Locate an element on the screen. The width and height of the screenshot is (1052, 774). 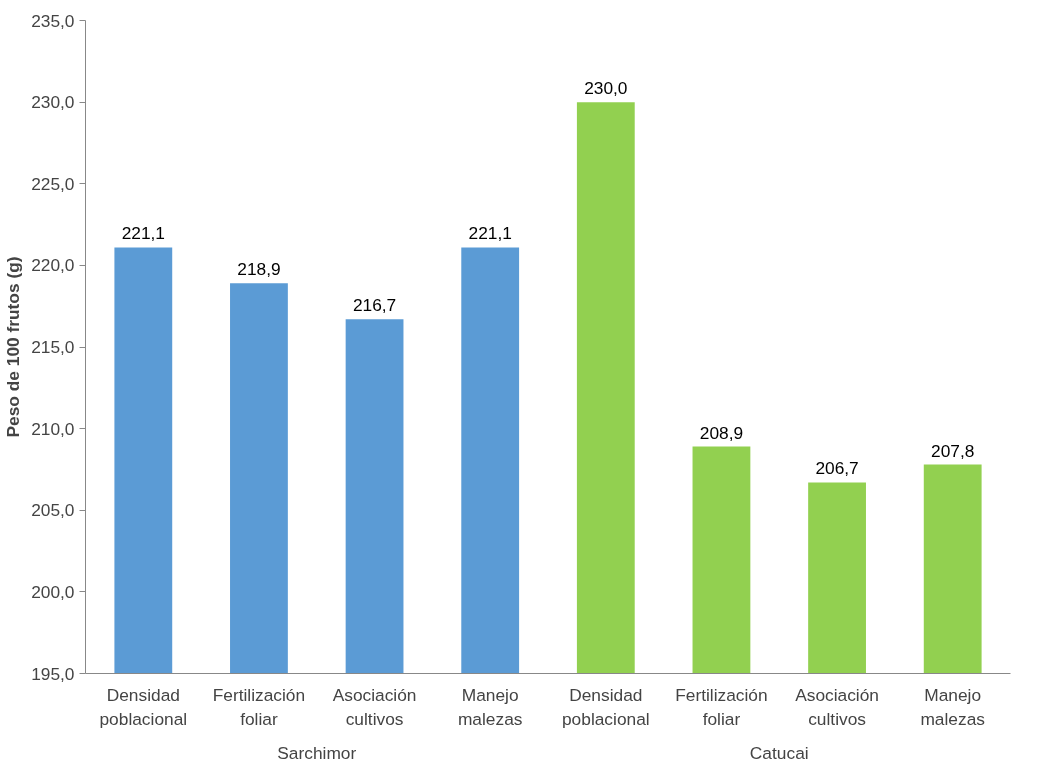
y-tick-label: 220,0 is located at coordinates (53, 265).